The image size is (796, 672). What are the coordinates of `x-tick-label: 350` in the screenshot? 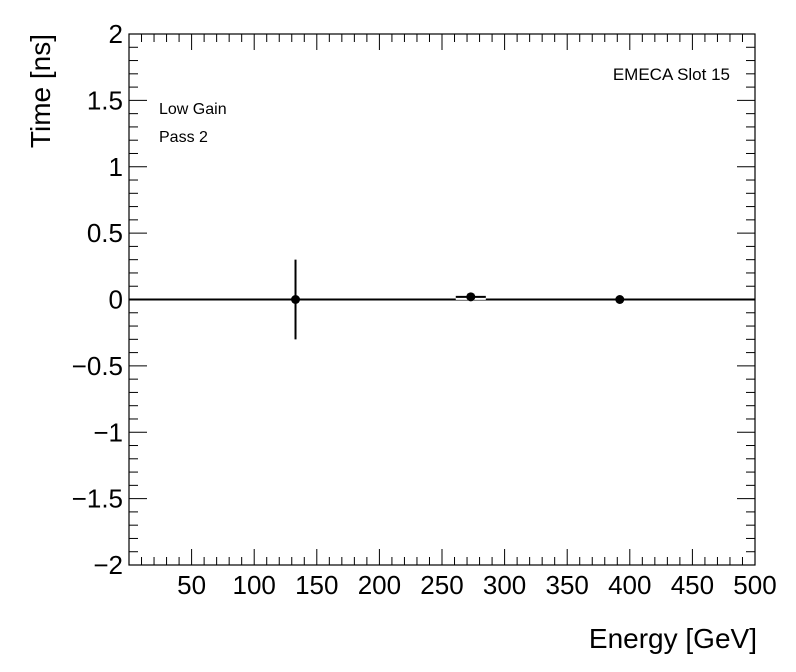 It's located at (567, 585).